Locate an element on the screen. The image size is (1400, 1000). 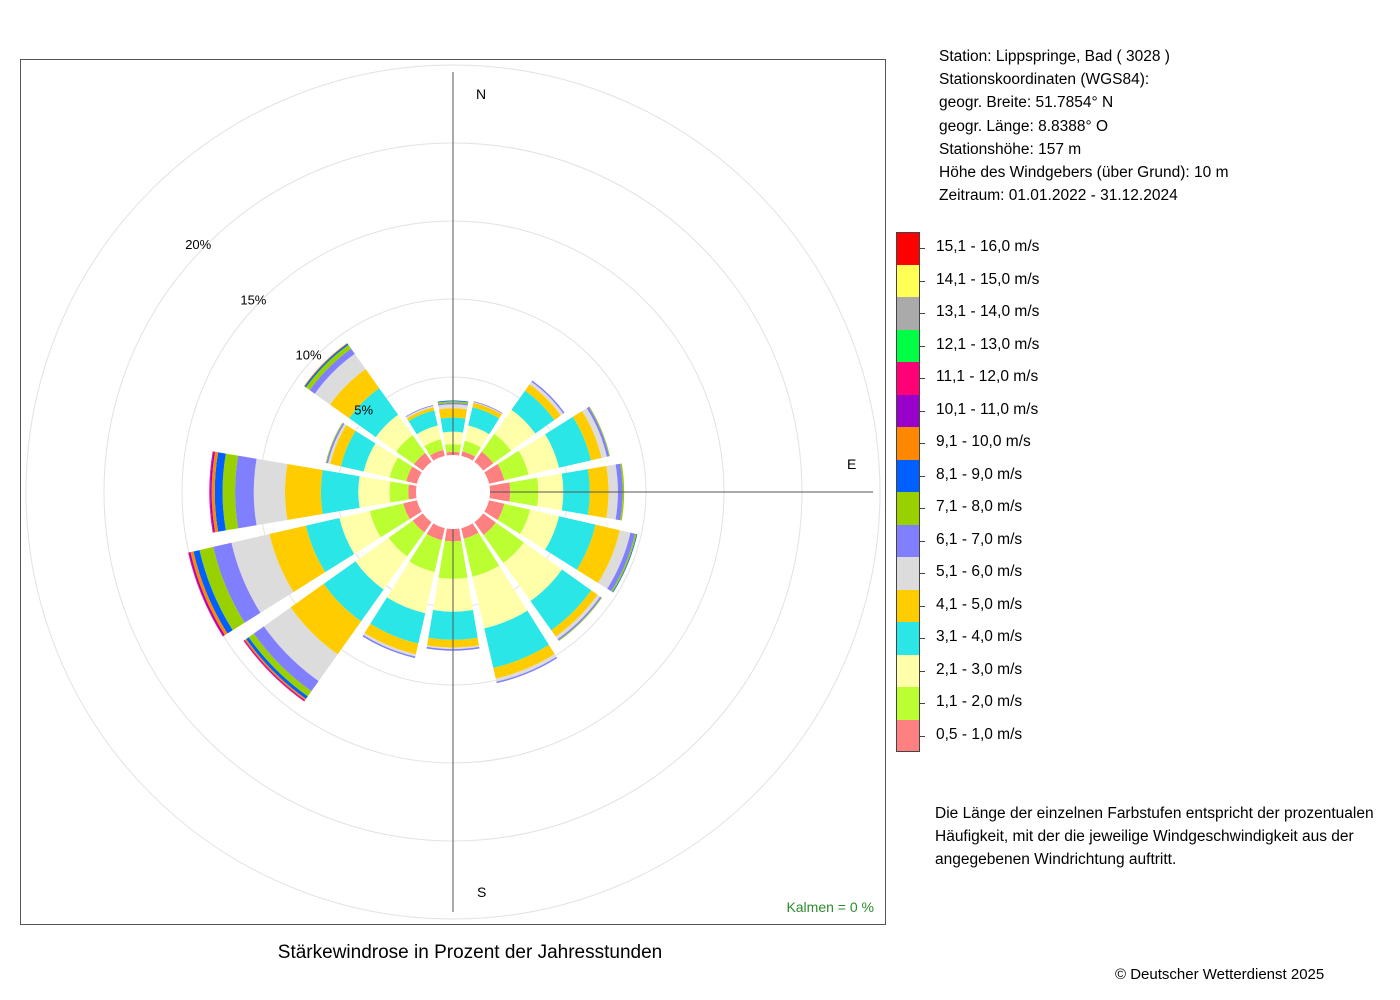
legend-label-class-4: 3,1 - 4,0 m/s is located at coordinates (979, 637).